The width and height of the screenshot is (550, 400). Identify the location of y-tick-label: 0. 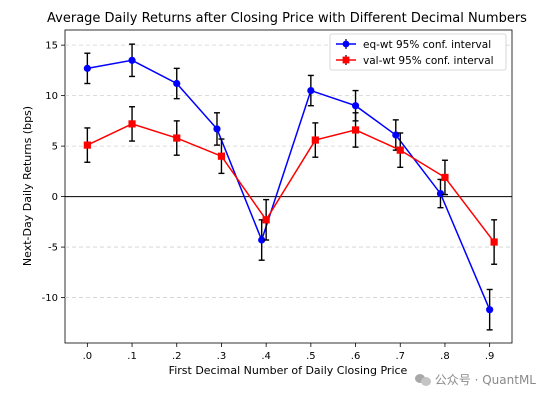
(55, 197).